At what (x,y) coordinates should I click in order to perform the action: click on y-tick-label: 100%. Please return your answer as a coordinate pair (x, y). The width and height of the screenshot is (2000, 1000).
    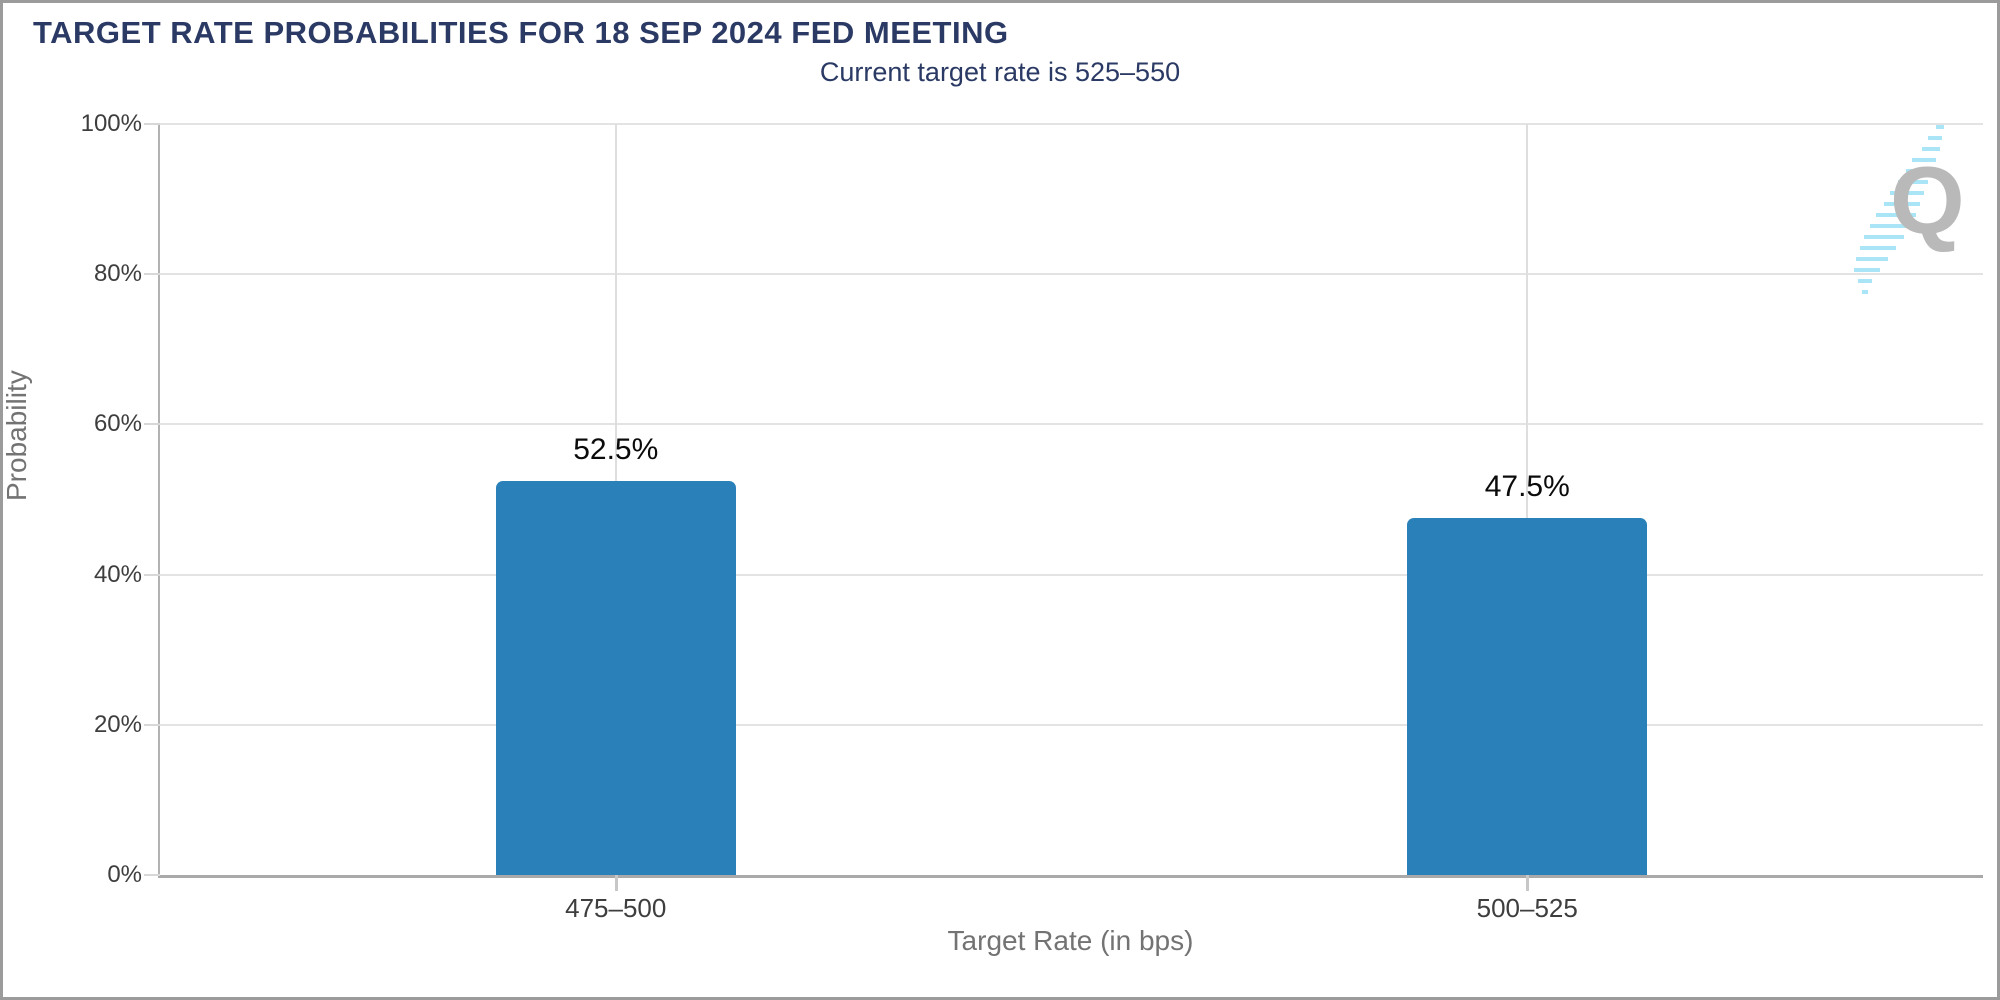
    Looking at the image, I should click on (111, 123).